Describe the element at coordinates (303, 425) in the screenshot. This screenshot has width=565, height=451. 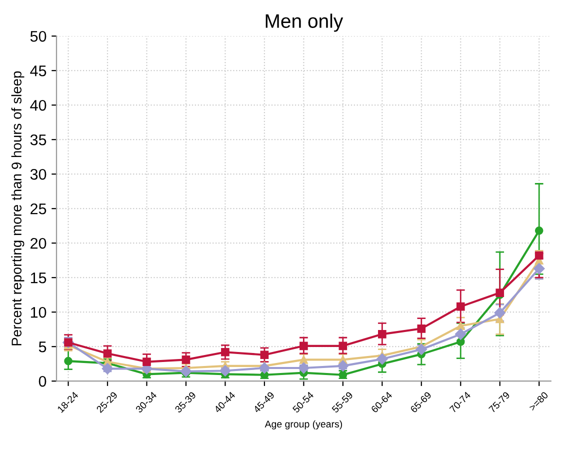
I see `x-axis-title: Age group (years)` at that location.